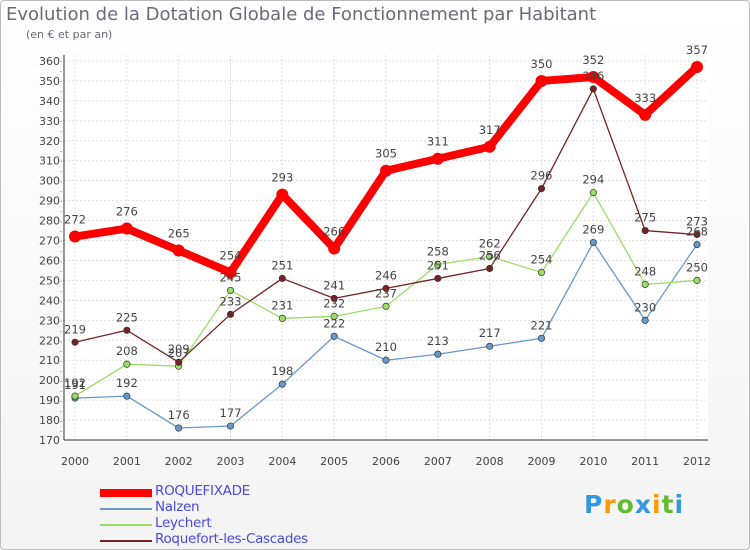  I want to click on data-label: 217, so click(490, 333).